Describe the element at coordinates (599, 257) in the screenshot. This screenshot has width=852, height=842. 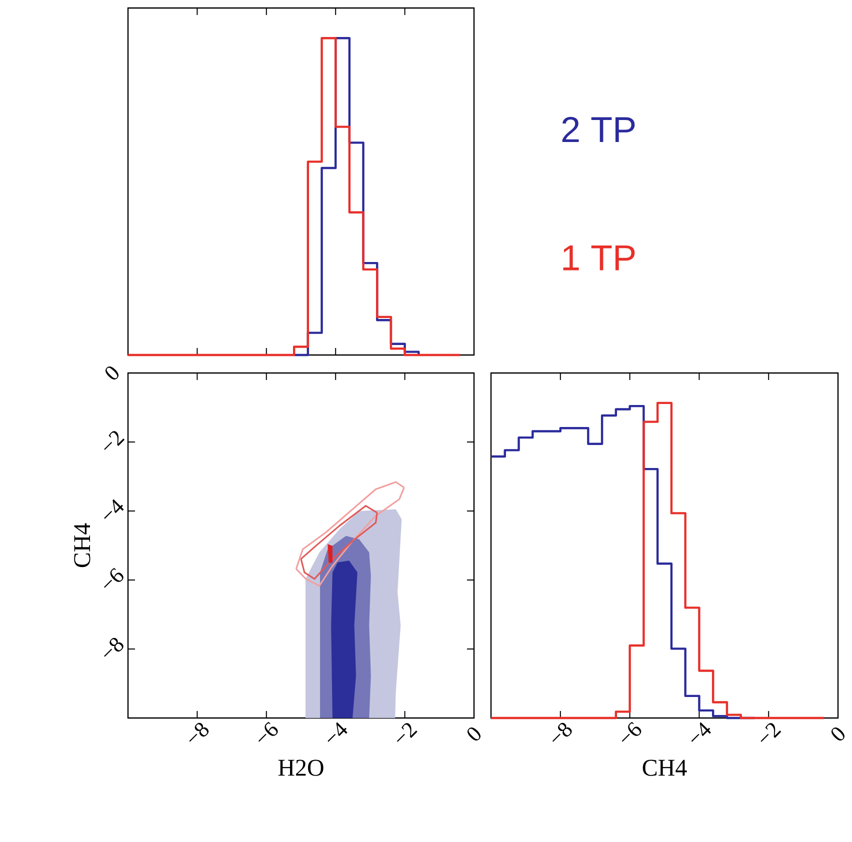
I see `text: 1 TP` at that location.